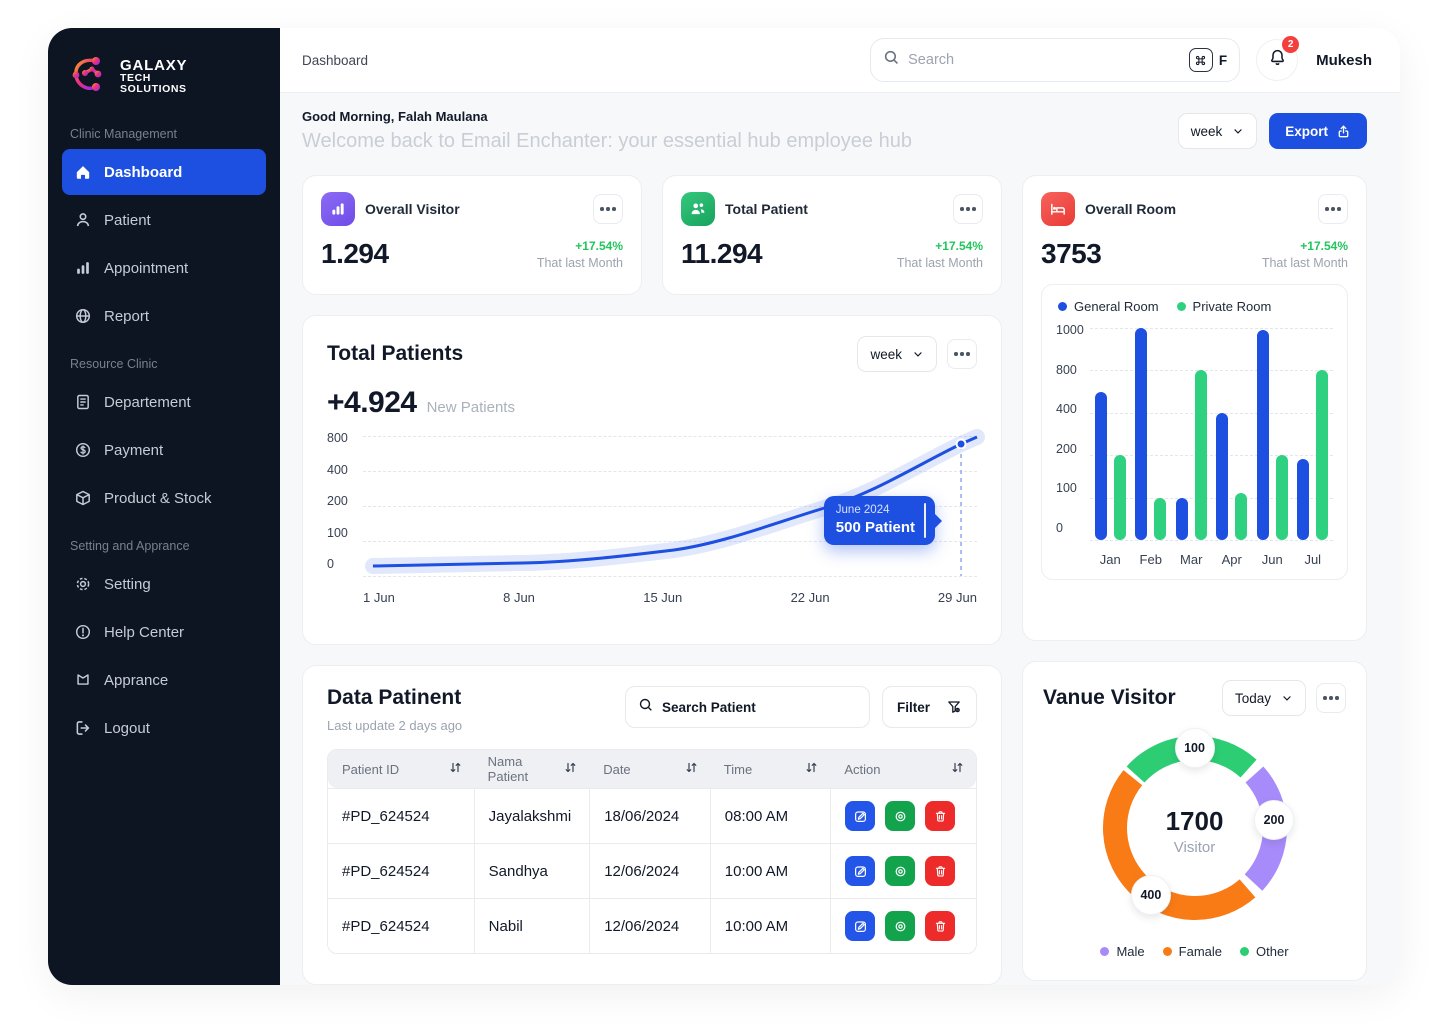  I want to click on stat-value: 11.294, so click(722, 253).